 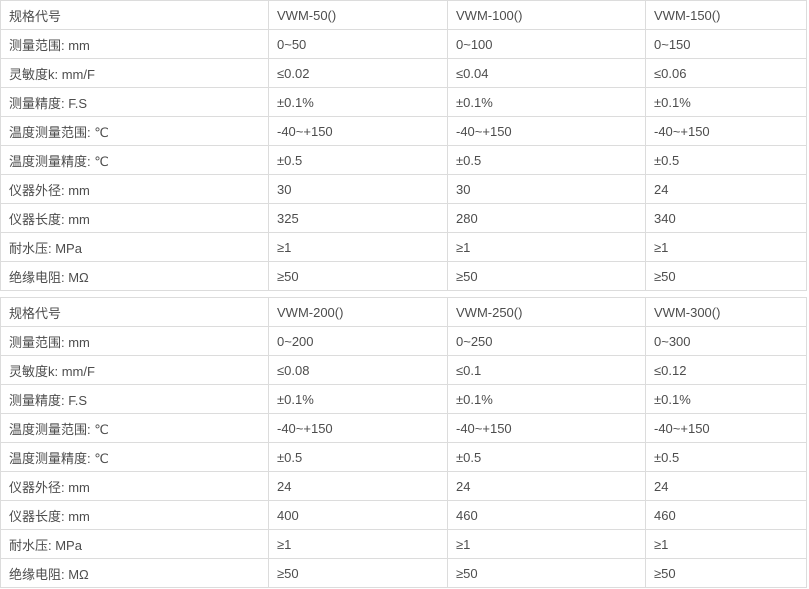 I want to click on spec-value-cell: 0~250, so click(x=546, y=341).